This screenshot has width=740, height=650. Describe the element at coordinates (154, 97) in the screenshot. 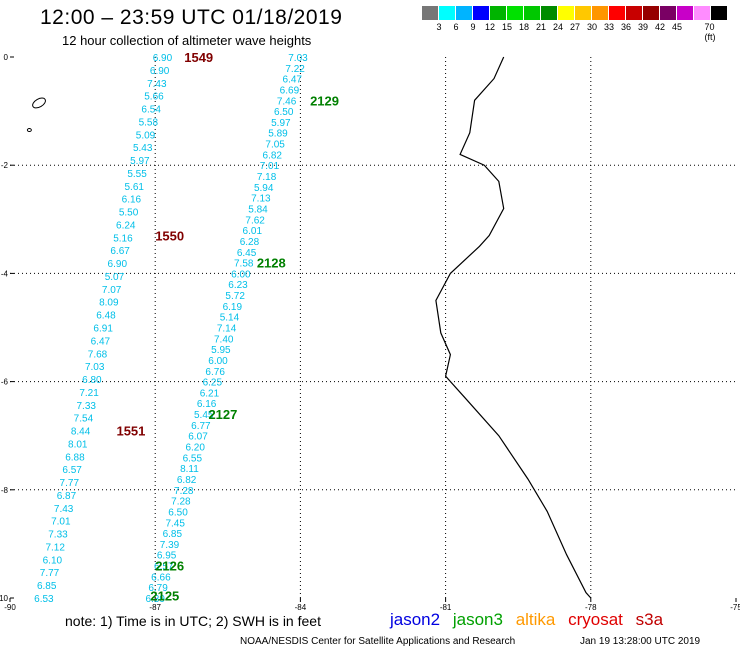

I see `track1-swh-value: 5.66` at that location.